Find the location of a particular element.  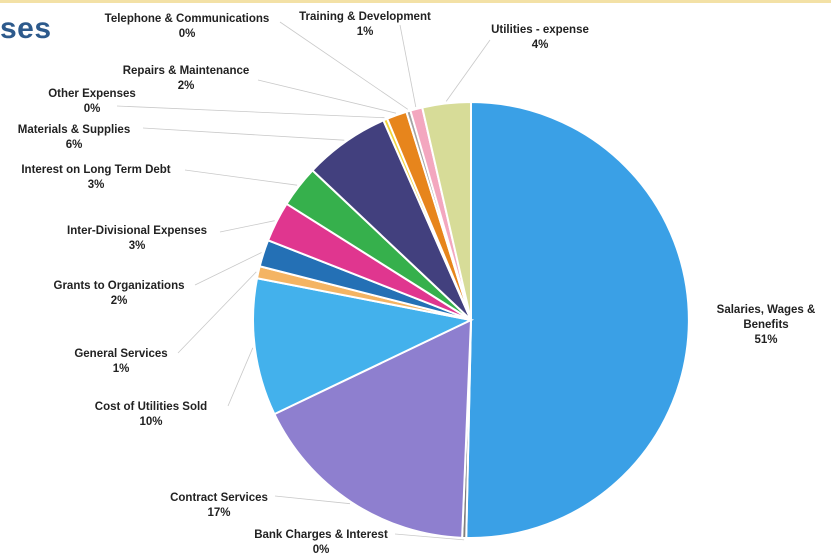

slice-label-utilities-expense: Utilities - expense 4% is located at coordinates (540, 37).